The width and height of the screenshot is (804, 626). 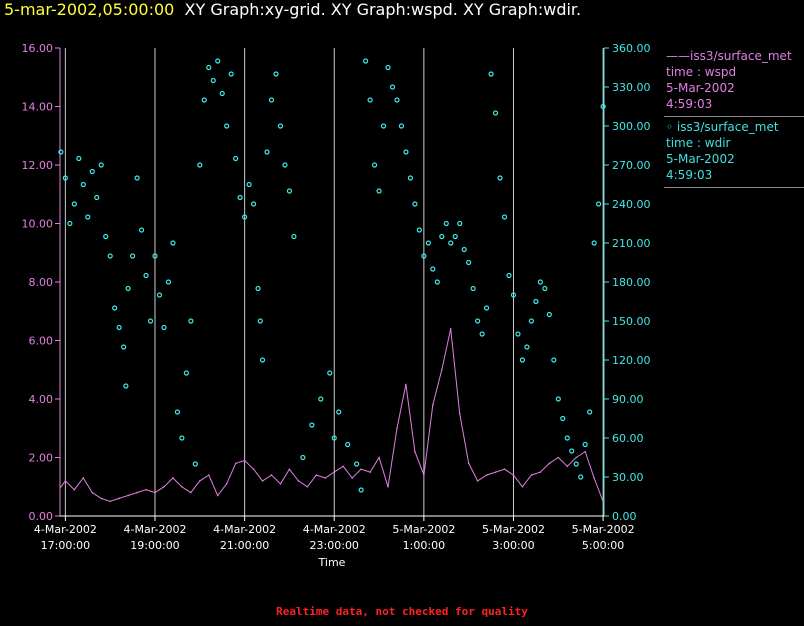 I want to click on y-right-tick-label: 90.00, so click(x=628, y=399).